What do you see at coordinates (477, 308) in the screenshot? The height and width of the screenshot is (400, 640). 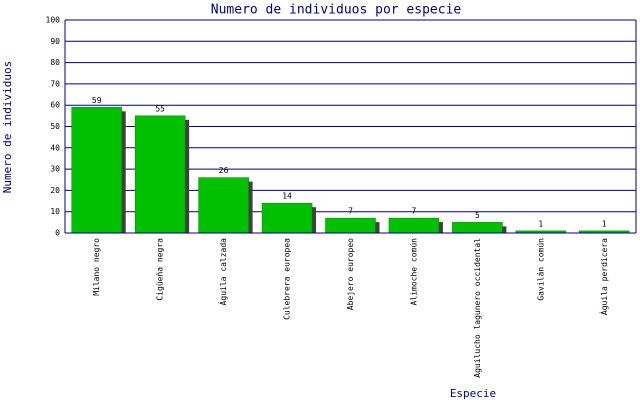 I see `x-tick-label: Aguilucho lagunero occidental` at bounding box center [477, 308].